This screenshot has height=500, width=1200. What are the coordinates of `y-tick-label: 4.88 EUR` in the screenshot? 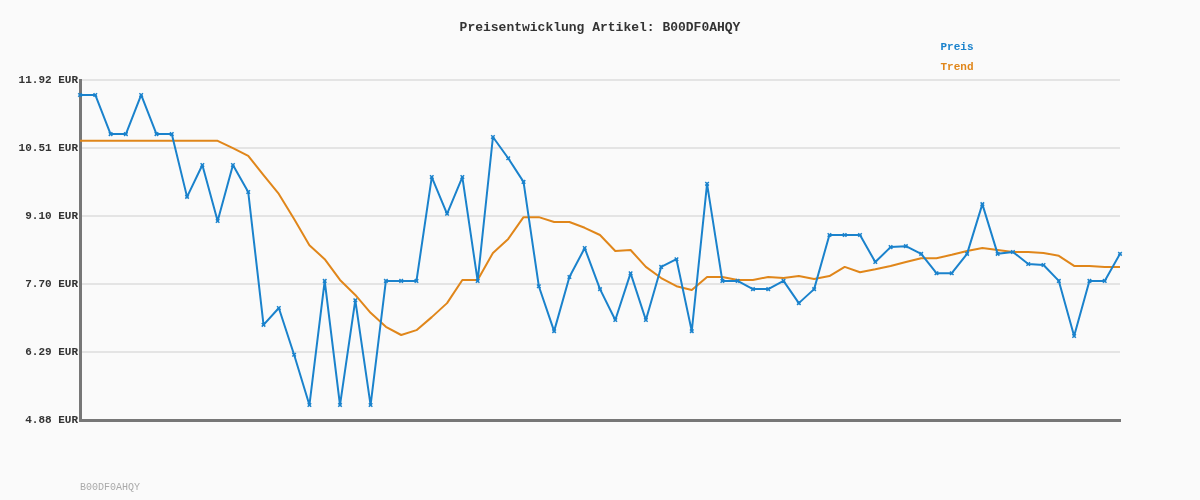 It's located at (52, 419).